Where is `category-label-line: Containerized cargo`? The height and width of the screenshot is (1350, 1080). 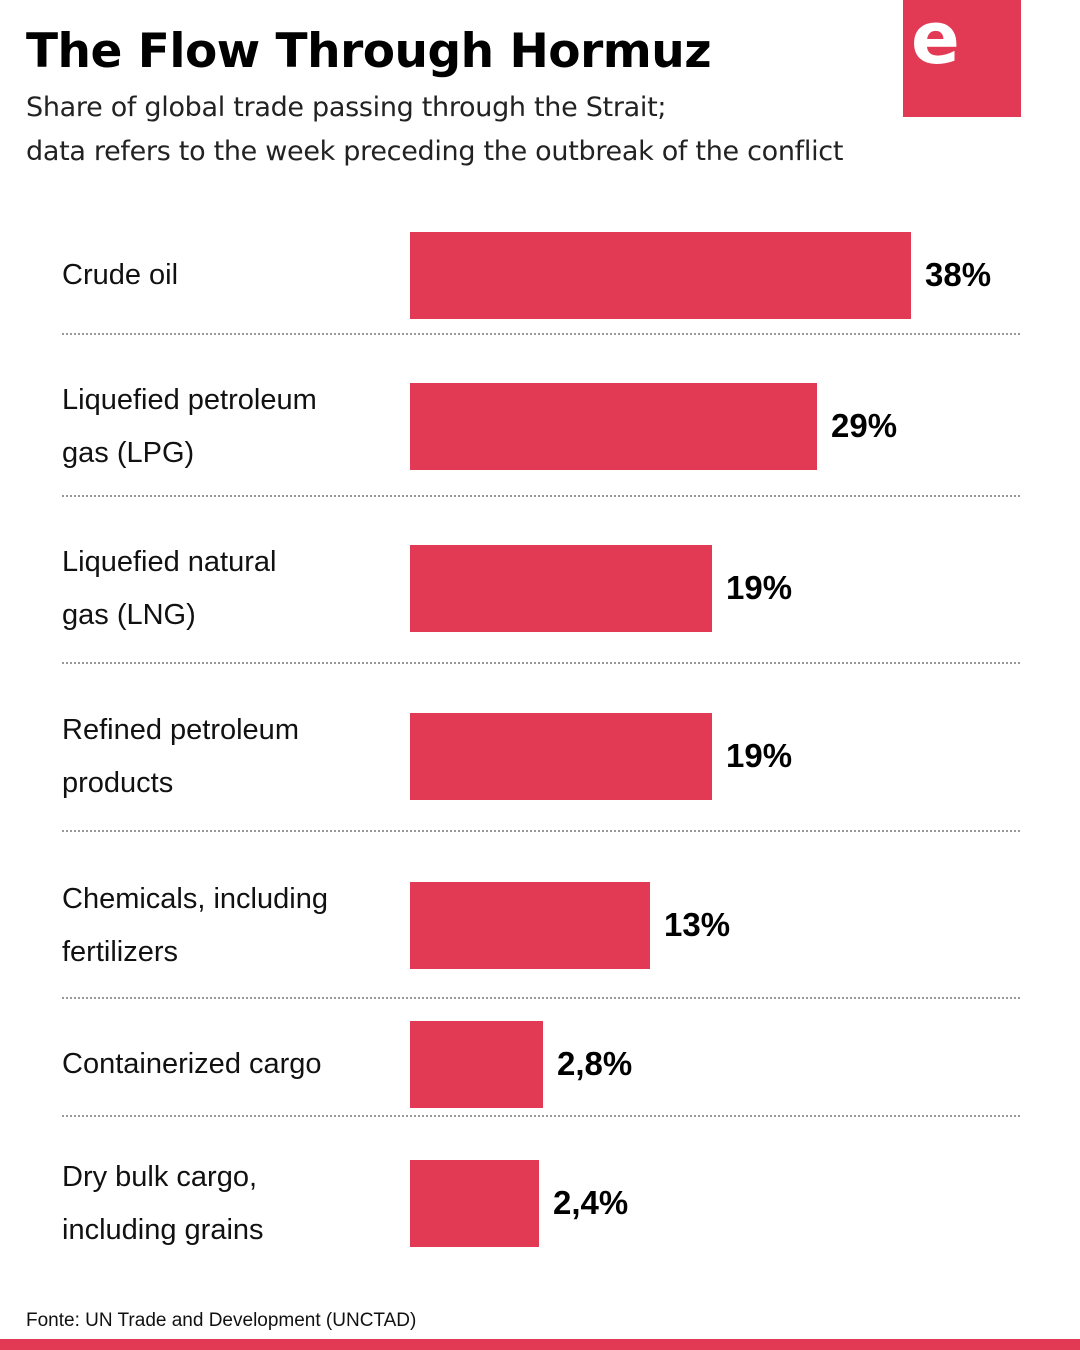
category-label-line: Containerized cargo is located at coordinates (192, 1064).